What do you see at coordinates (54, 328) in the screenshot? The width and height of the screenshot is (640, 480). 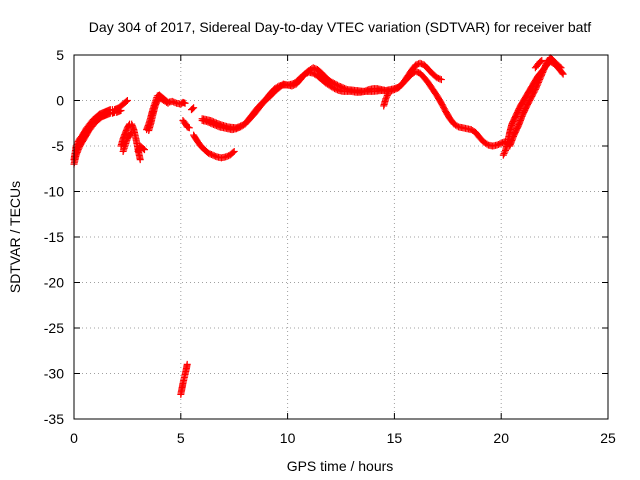 I see `y-tick-label: -25` at bounding box center [54, 328].